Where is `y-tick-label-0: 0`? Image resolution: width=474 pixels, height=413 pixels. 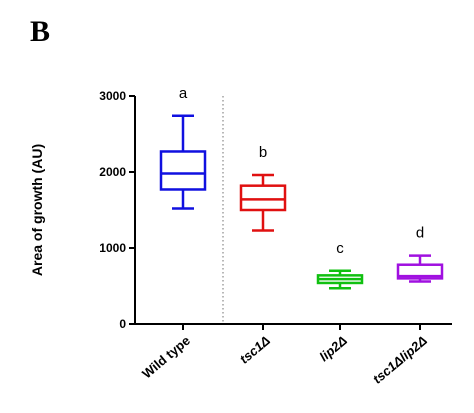 y-tick-label-0: 0 is located at coordinates (122, 324).